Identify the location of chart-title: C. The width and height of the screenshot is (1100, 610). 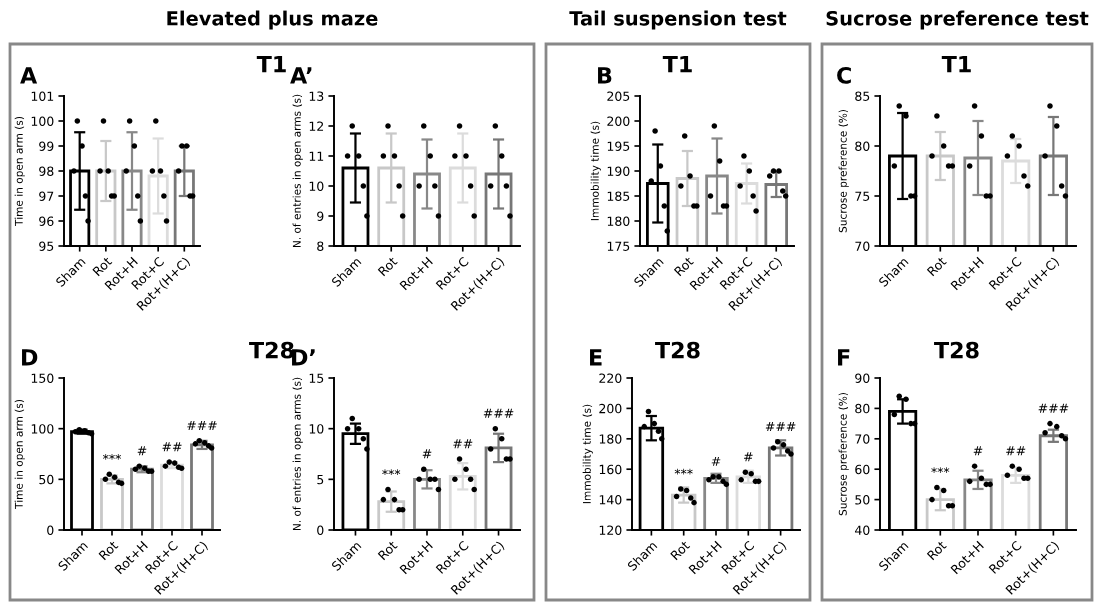
(844, 75).